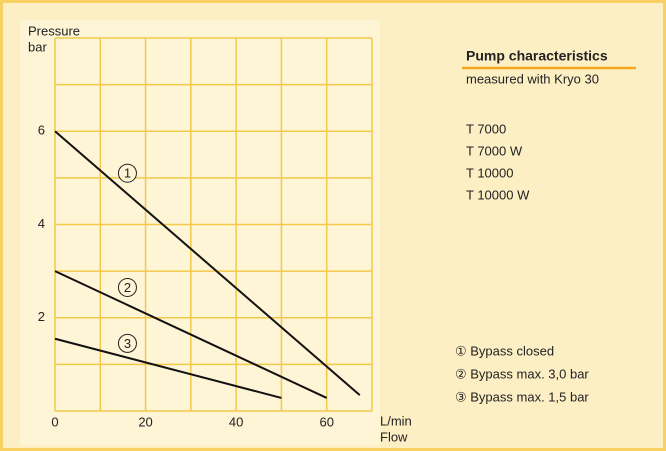  I want to click on series-marker: 2, so click(127, 287).